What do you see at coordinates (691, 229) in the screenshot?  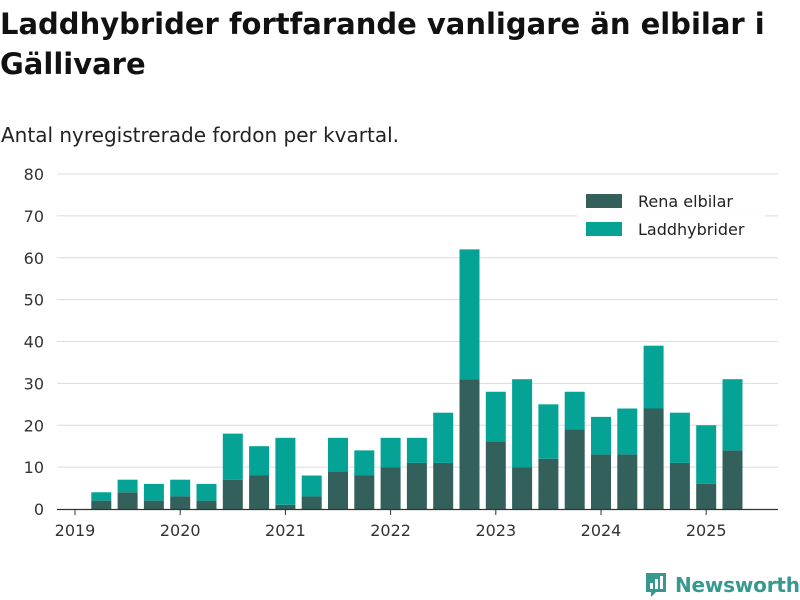 I see `legend-label: Laddhybrider` at bounding box center [691, 229].